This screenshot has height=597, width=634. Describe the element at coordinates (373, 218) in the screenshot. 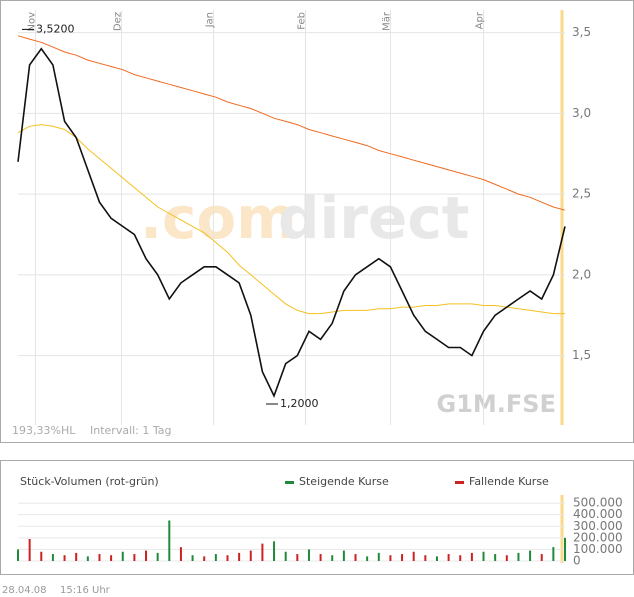

I see `watermark-direct: direct` at that location.